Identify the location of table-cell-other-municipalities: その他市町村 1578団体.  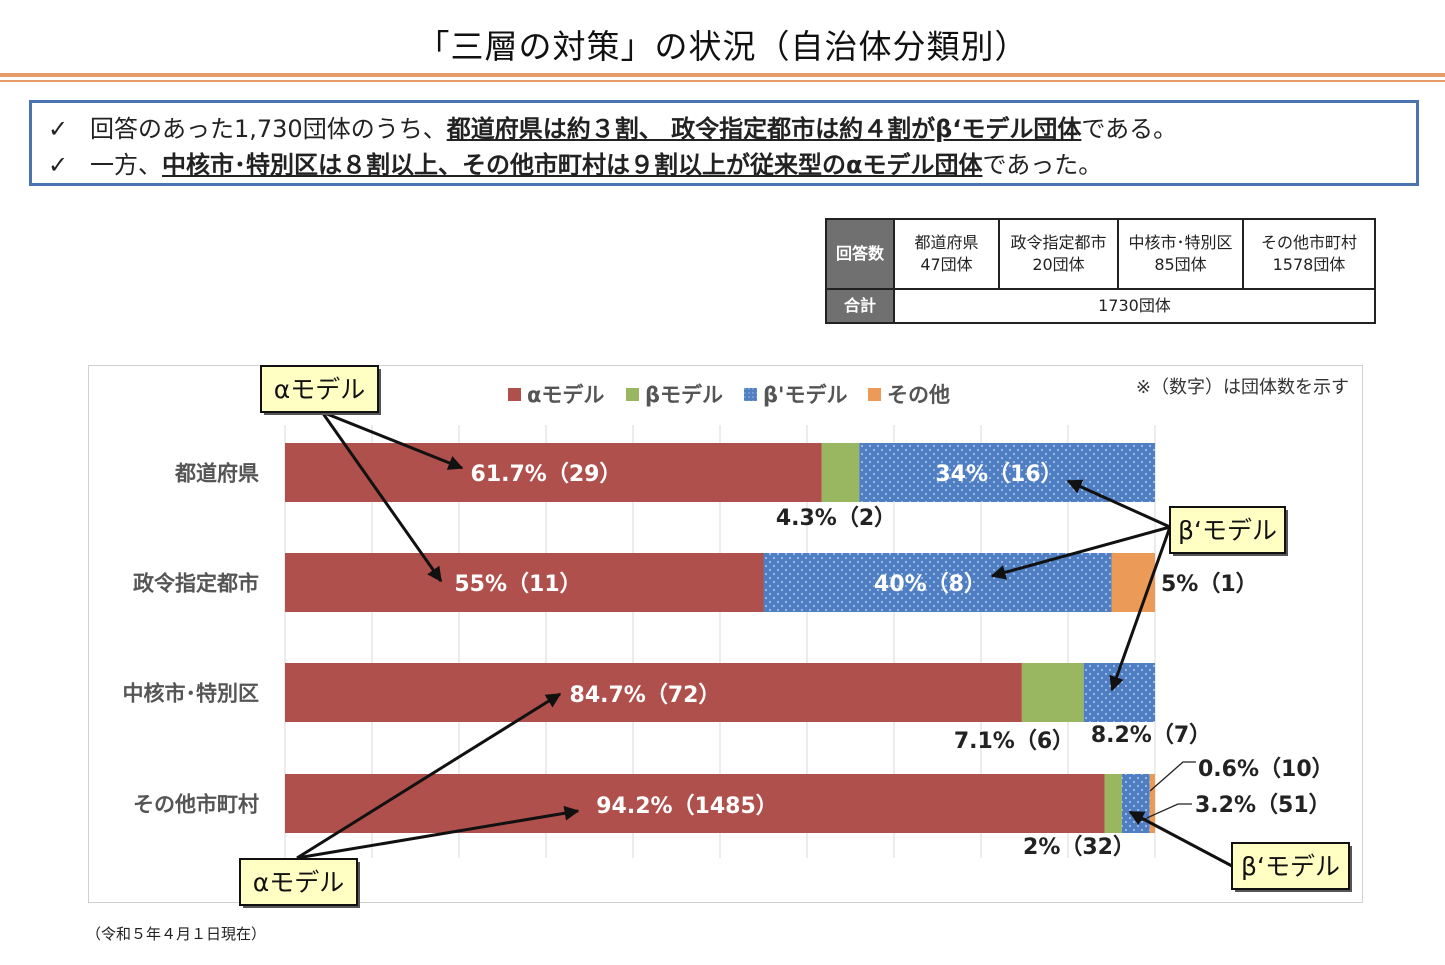
(1309, 254).